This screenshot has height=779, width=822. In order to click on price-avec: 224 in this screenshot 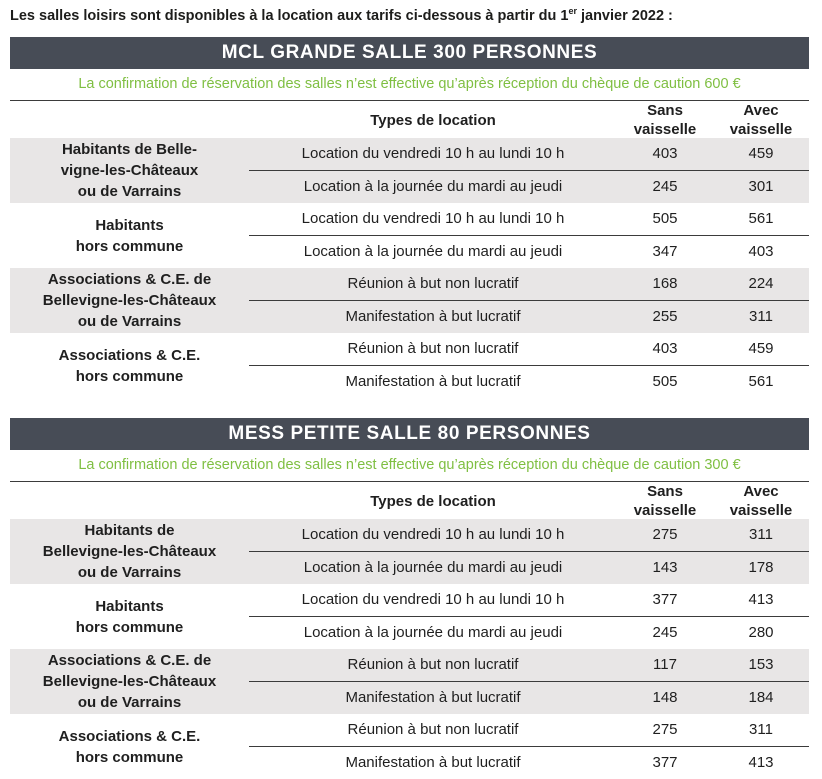, I will do `click(761, 283)`.